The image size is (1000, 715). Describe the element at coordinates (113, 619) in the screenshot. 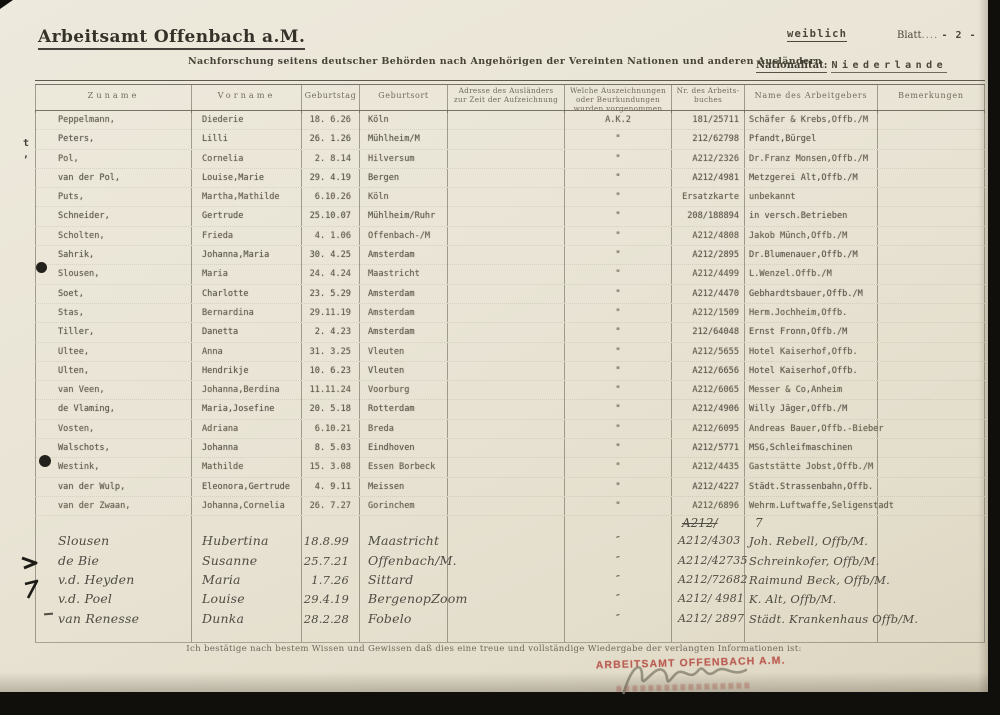

I see `table-cell: van Renesse` at that location.